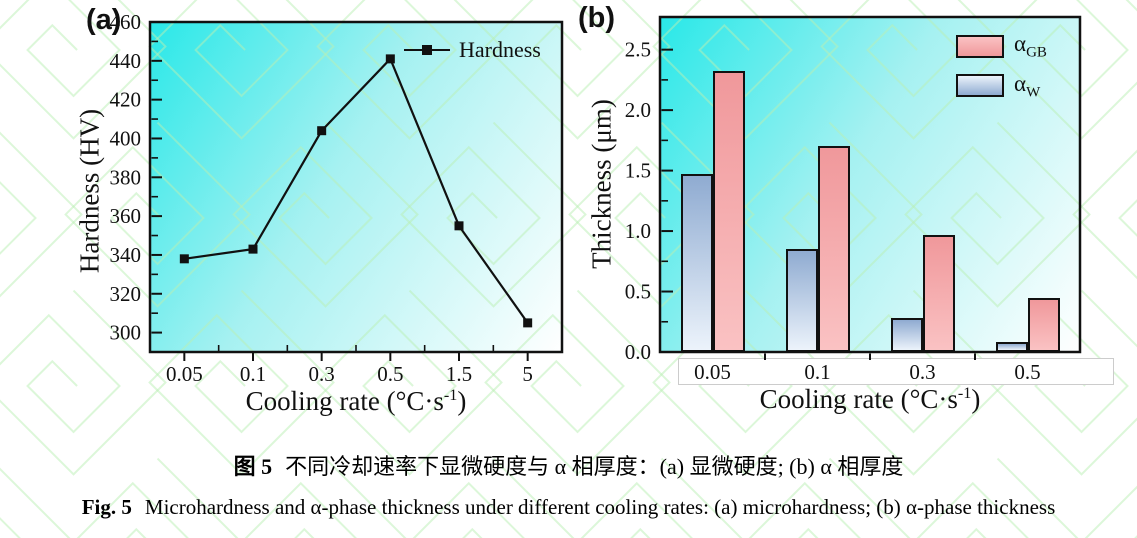  What do you see at coordinates (126, 100) in the screenshot?
I see `svg-text: 420` at bounding box center [126, 100].